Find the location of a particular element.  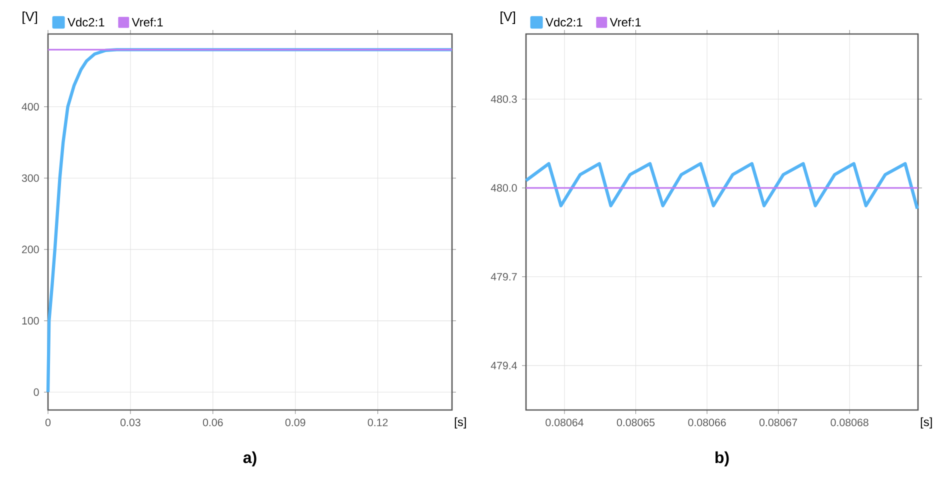

x-tick-label: 0.06 is located at coordinates (212, 422).